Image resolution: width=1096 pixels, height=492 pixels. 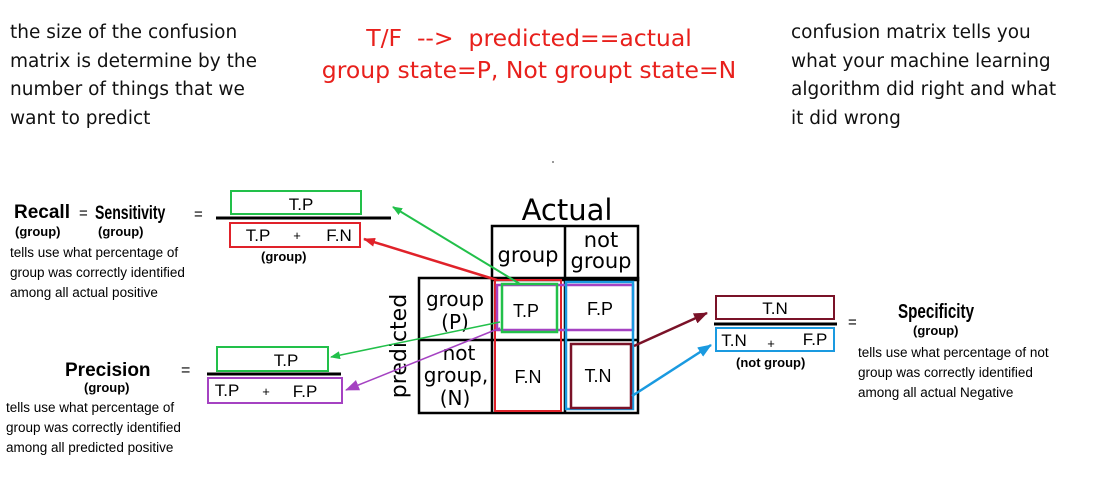 I want to click on precision-numerator: T.P, so click(x=286, y=360).